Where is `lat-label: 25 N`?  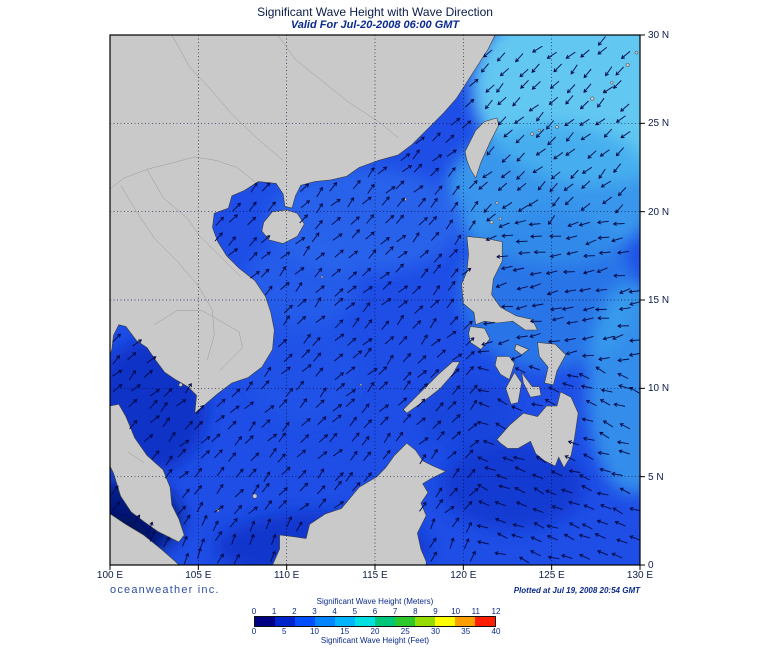 lat-label: 25 N is located at coordinates (659, 124).